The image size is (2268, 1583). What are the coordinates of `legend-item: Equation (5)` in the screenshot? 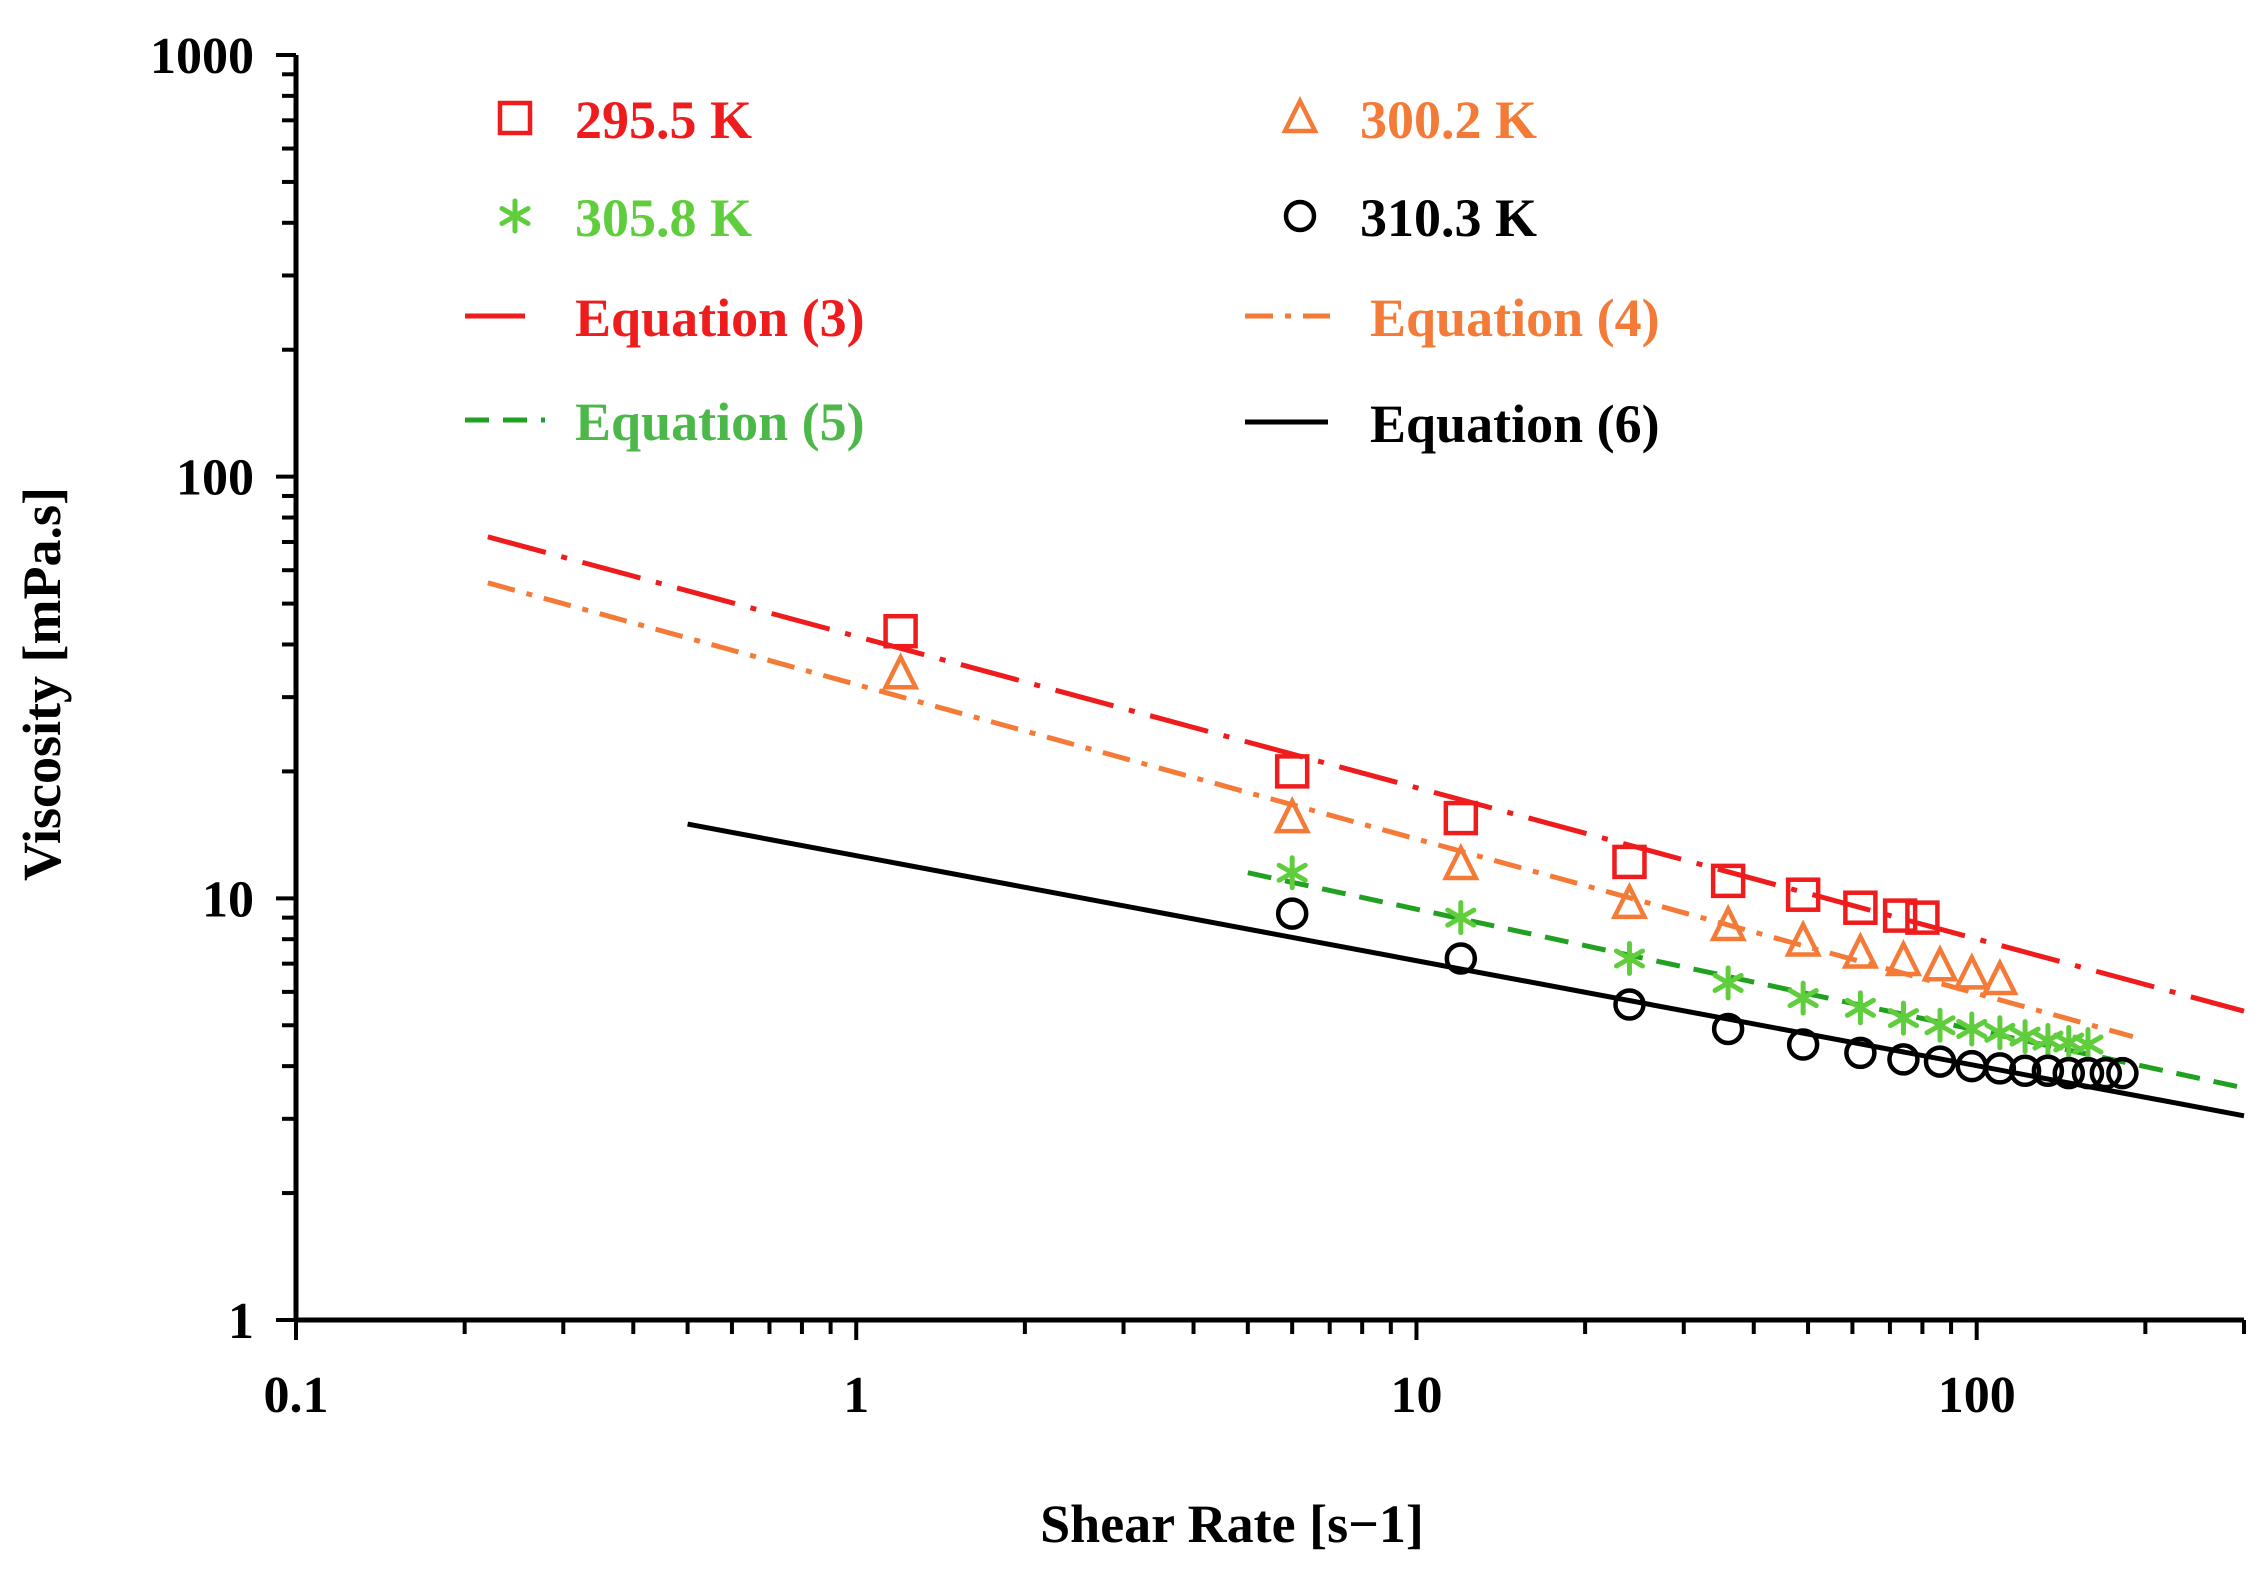 It's located at (665, 422).